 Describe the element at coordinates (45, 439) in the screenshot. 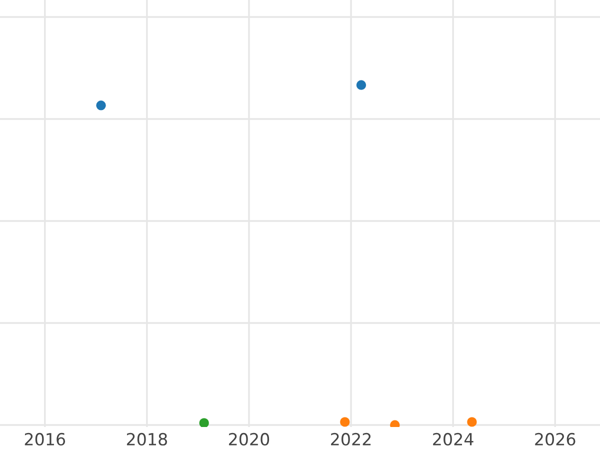

I see `x-tick-label: 2016` at that location.